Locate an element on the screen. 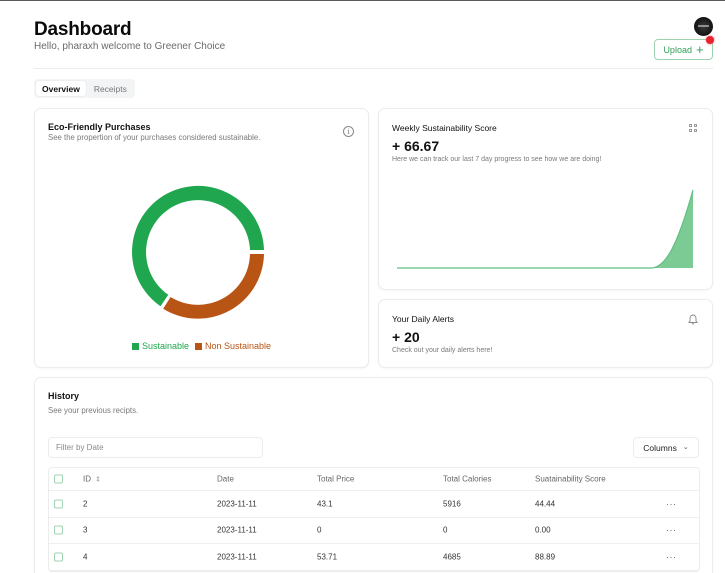  cell-total-price: 53.71 is located at coordinates (327, 557).